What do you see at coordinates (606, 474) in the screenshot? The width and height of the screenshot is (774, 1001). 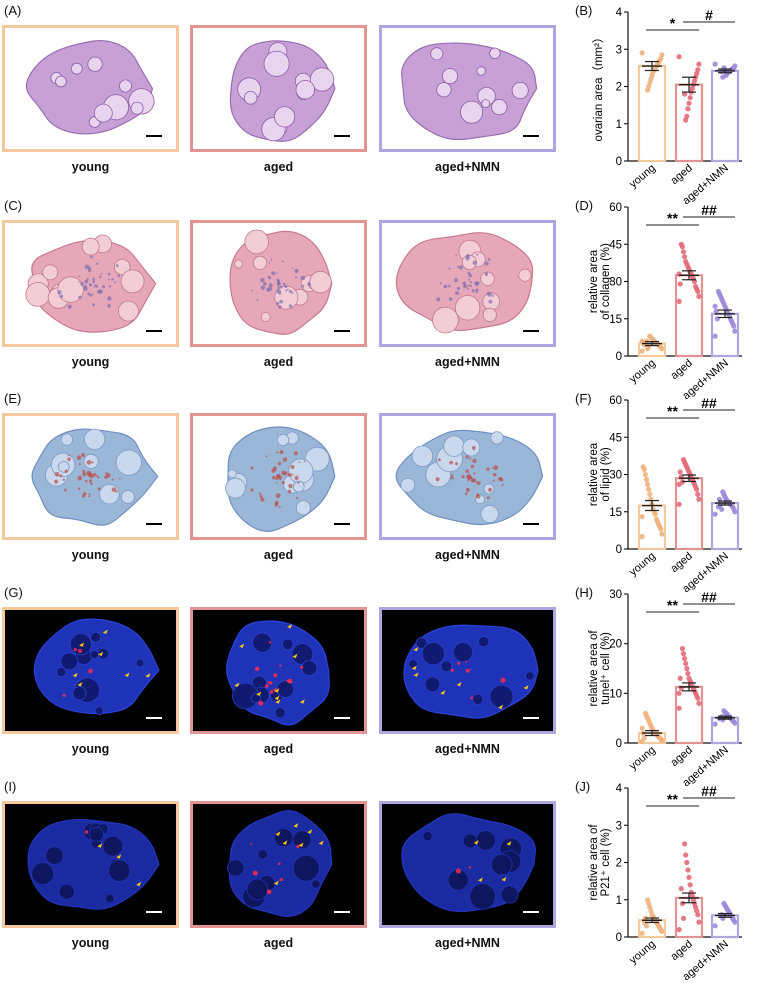 I see `y-axis-label: of lipid (%)` at bounding box center [606, 474].